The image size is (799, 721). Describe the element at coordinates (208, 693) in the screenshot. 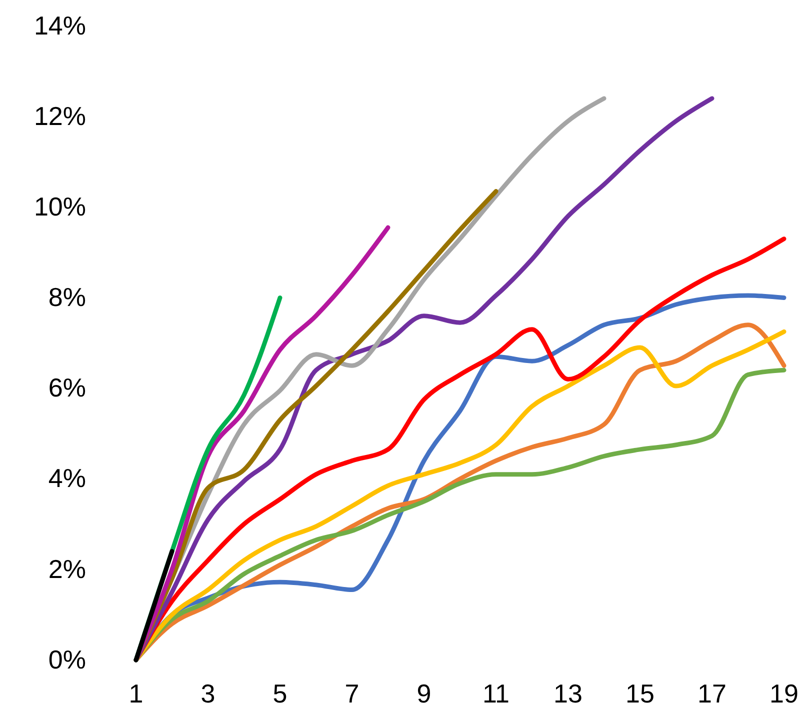

I see `x-tick-label: 3` at that location.